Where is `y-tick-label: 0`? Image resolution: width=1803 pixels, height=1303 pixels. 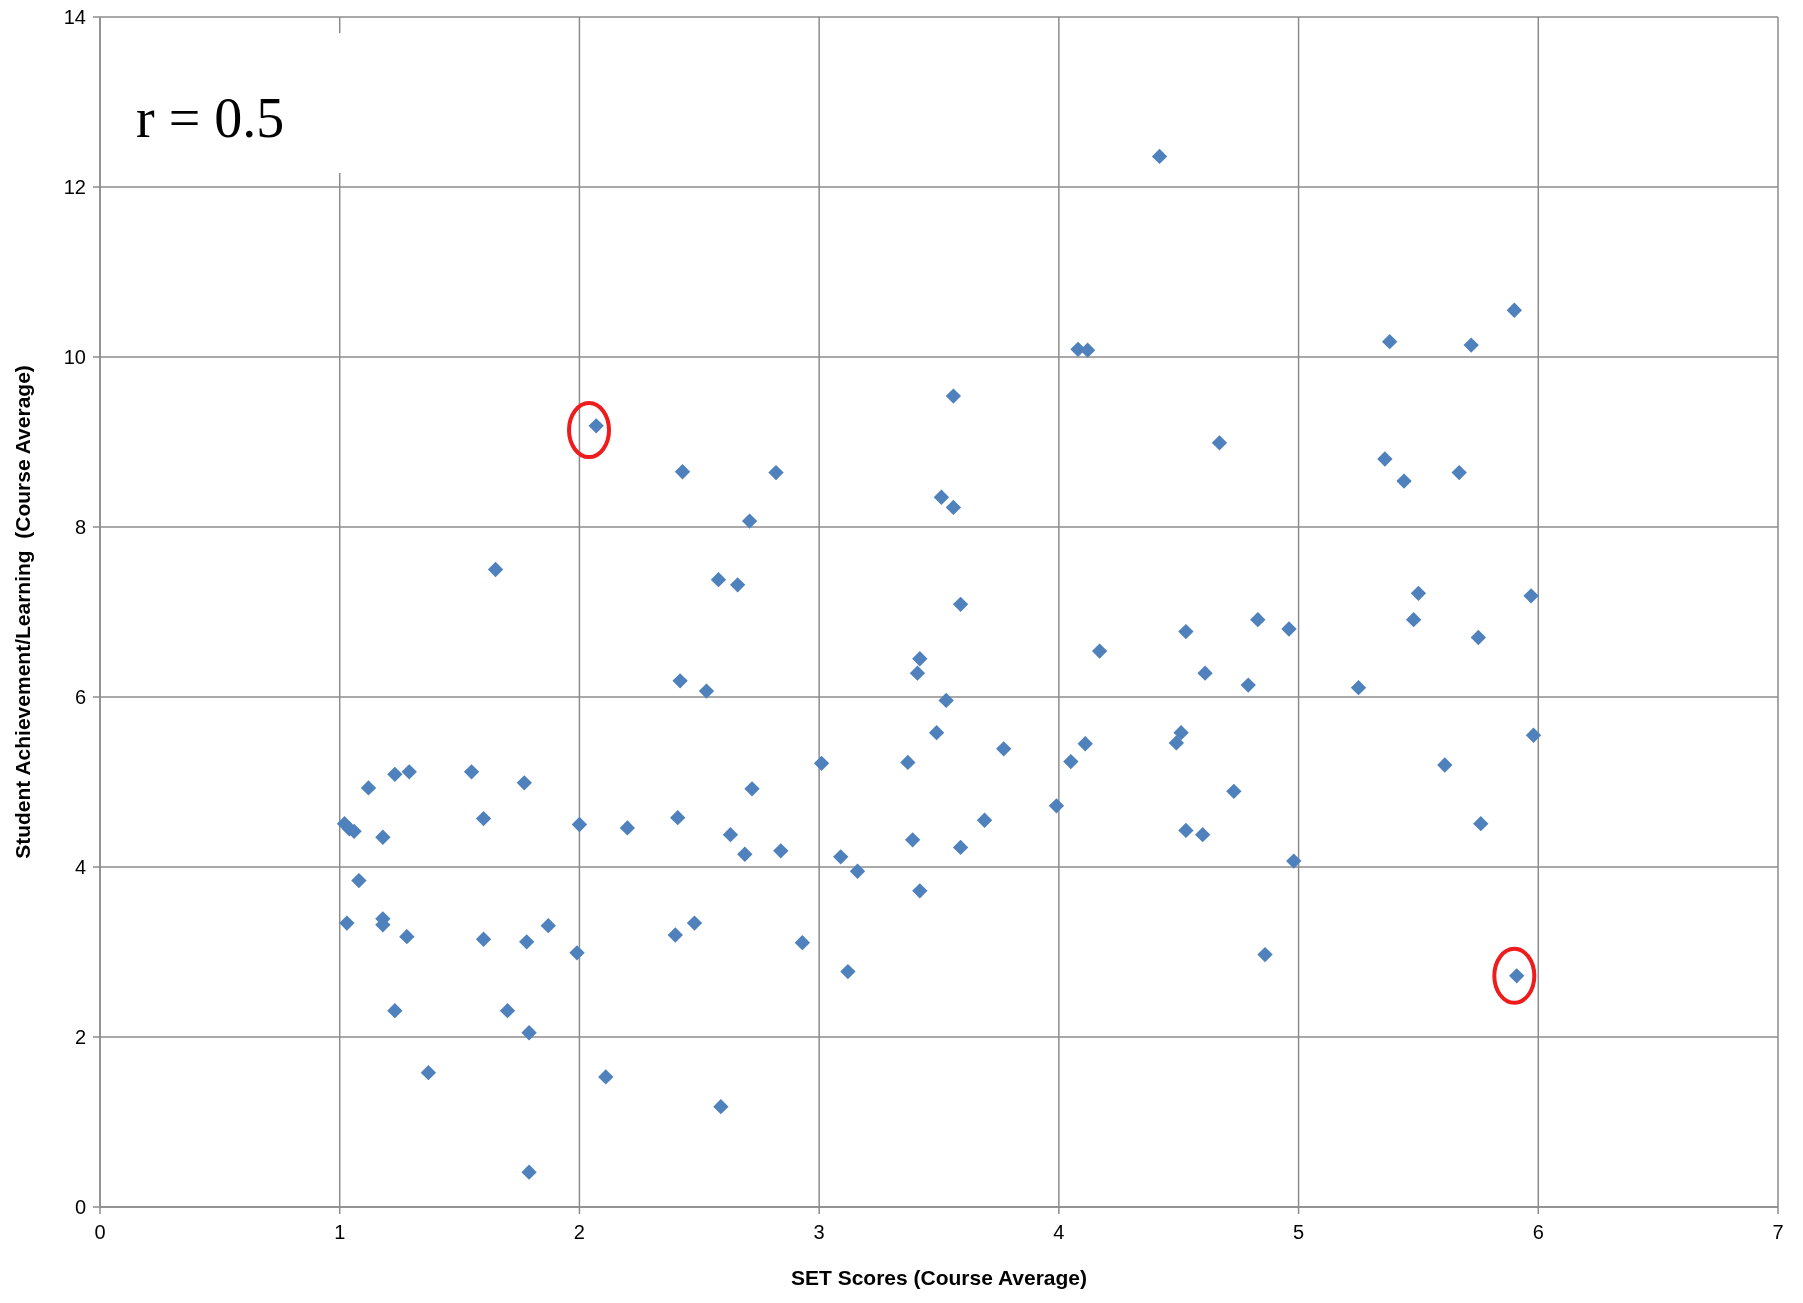 y-tick-label: 0 is located at coordinates (80, 1207).